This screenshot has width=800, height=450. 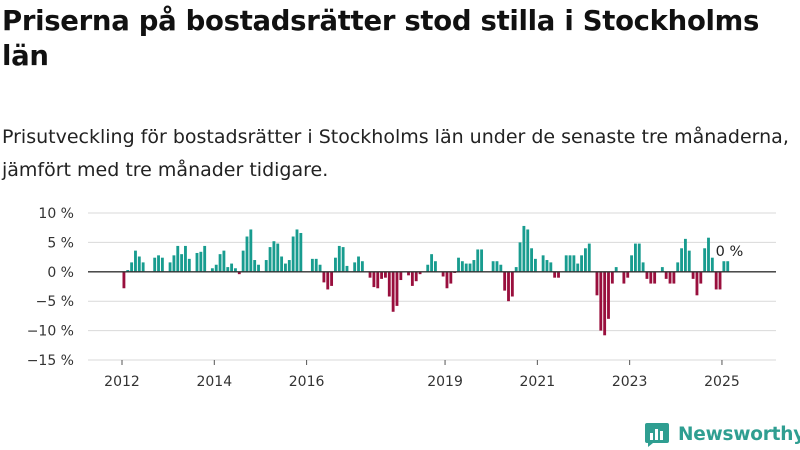 What do you see at coordinates (422, 375) in the screenshot?
I see `x-axis: 2012 2014 2016 2019 2021 2023 2025` at bounding box center [422, 375].